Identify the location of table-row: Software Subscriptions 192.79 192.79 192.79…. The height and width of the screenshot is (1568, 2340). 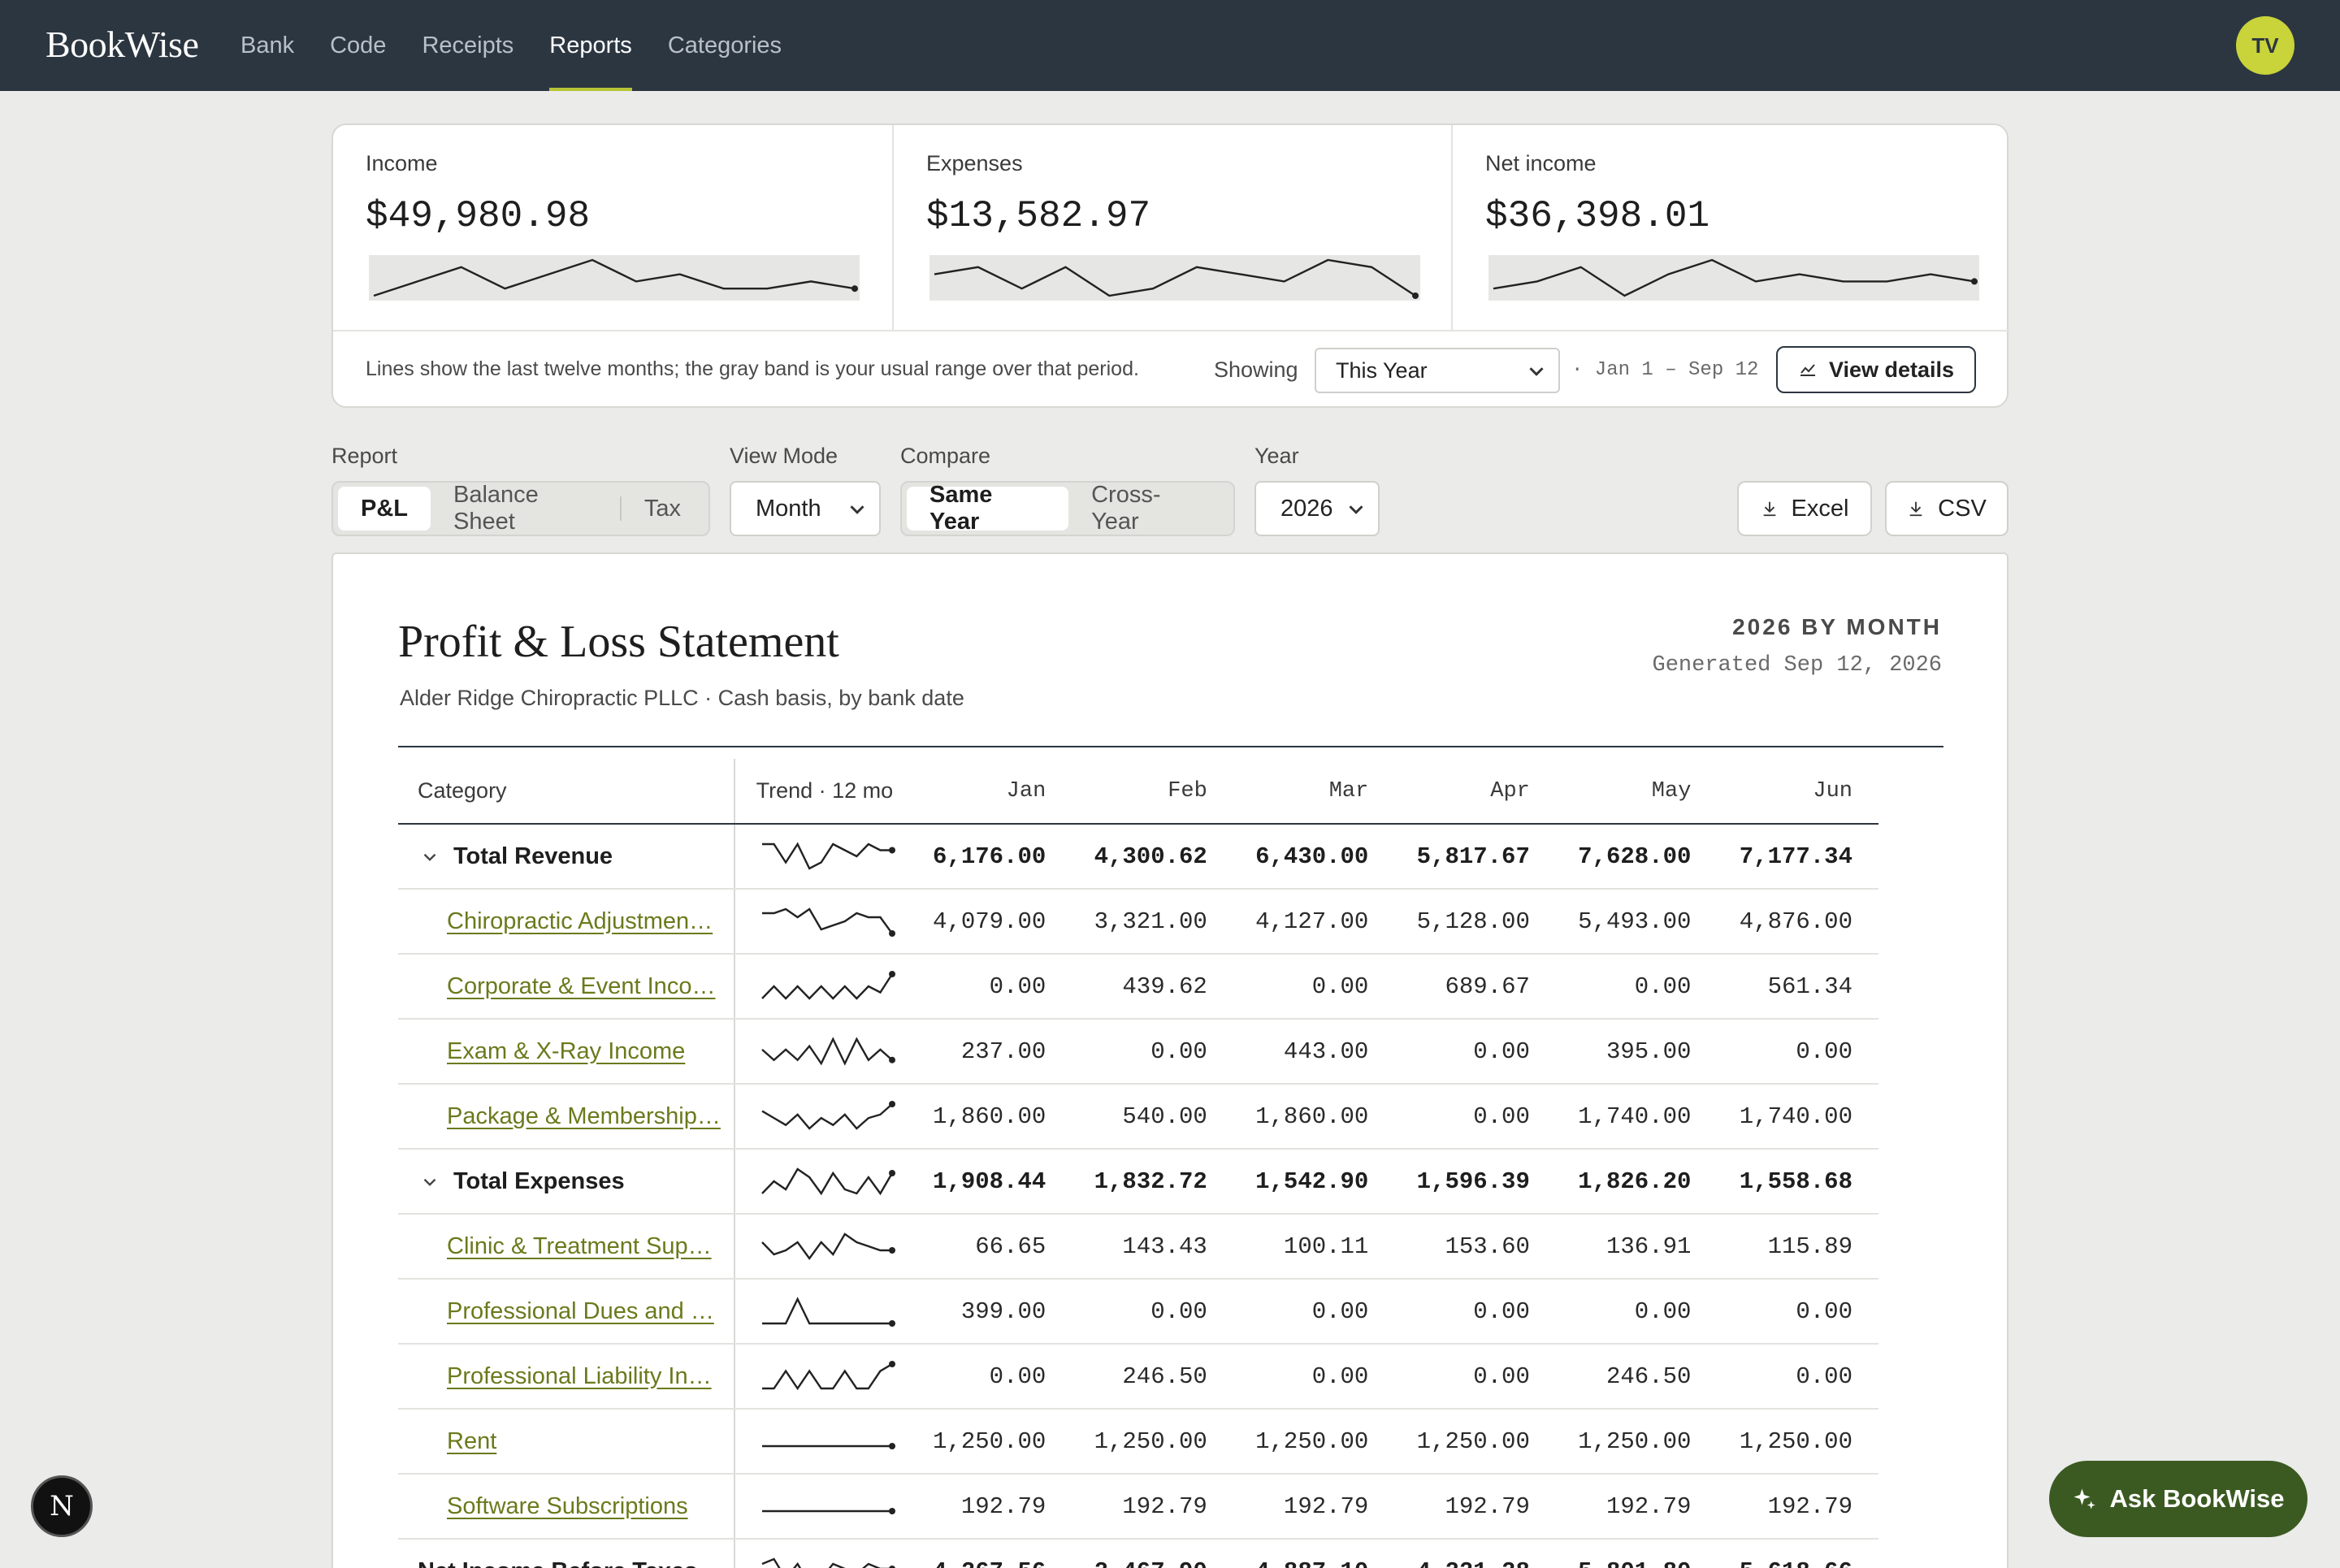
(1138, 1507).